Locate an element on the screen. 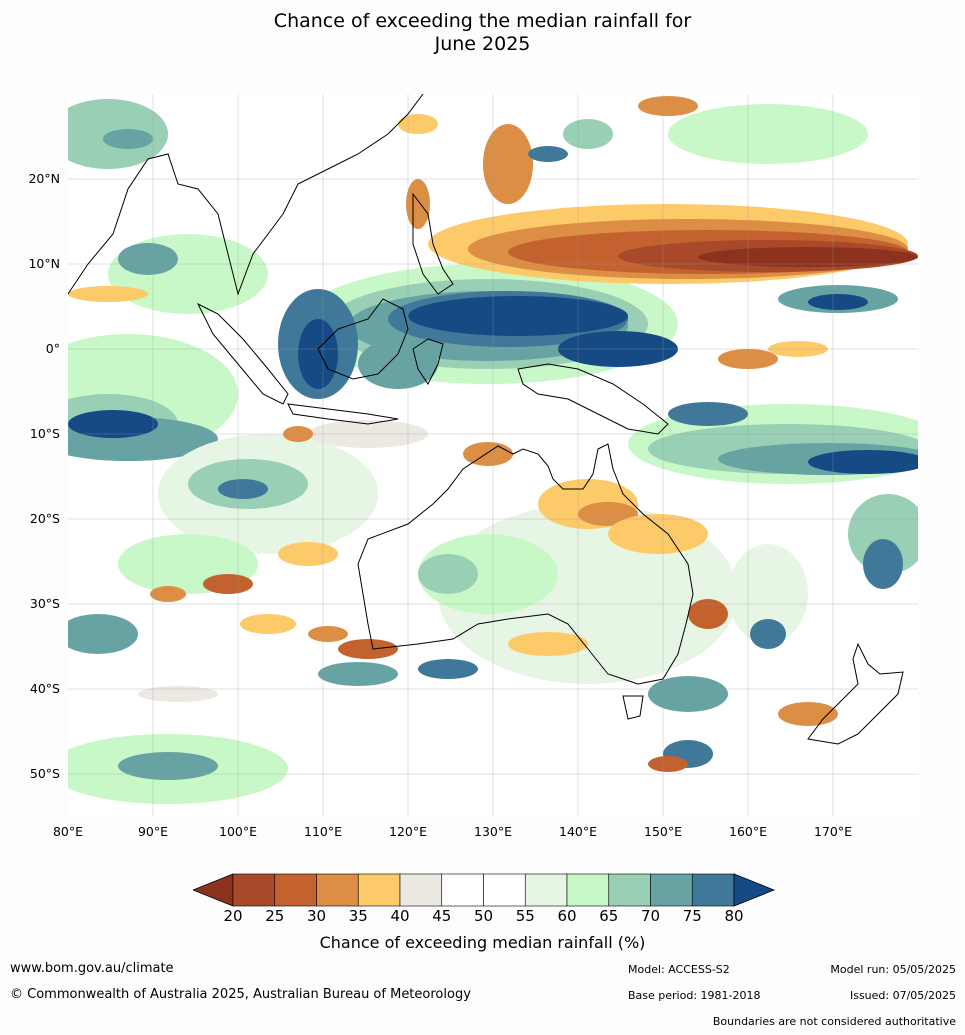 The height and width of the screenshot is (1035, 965). colorbar-tick-label: 40 is located at coordinates (400, 916).